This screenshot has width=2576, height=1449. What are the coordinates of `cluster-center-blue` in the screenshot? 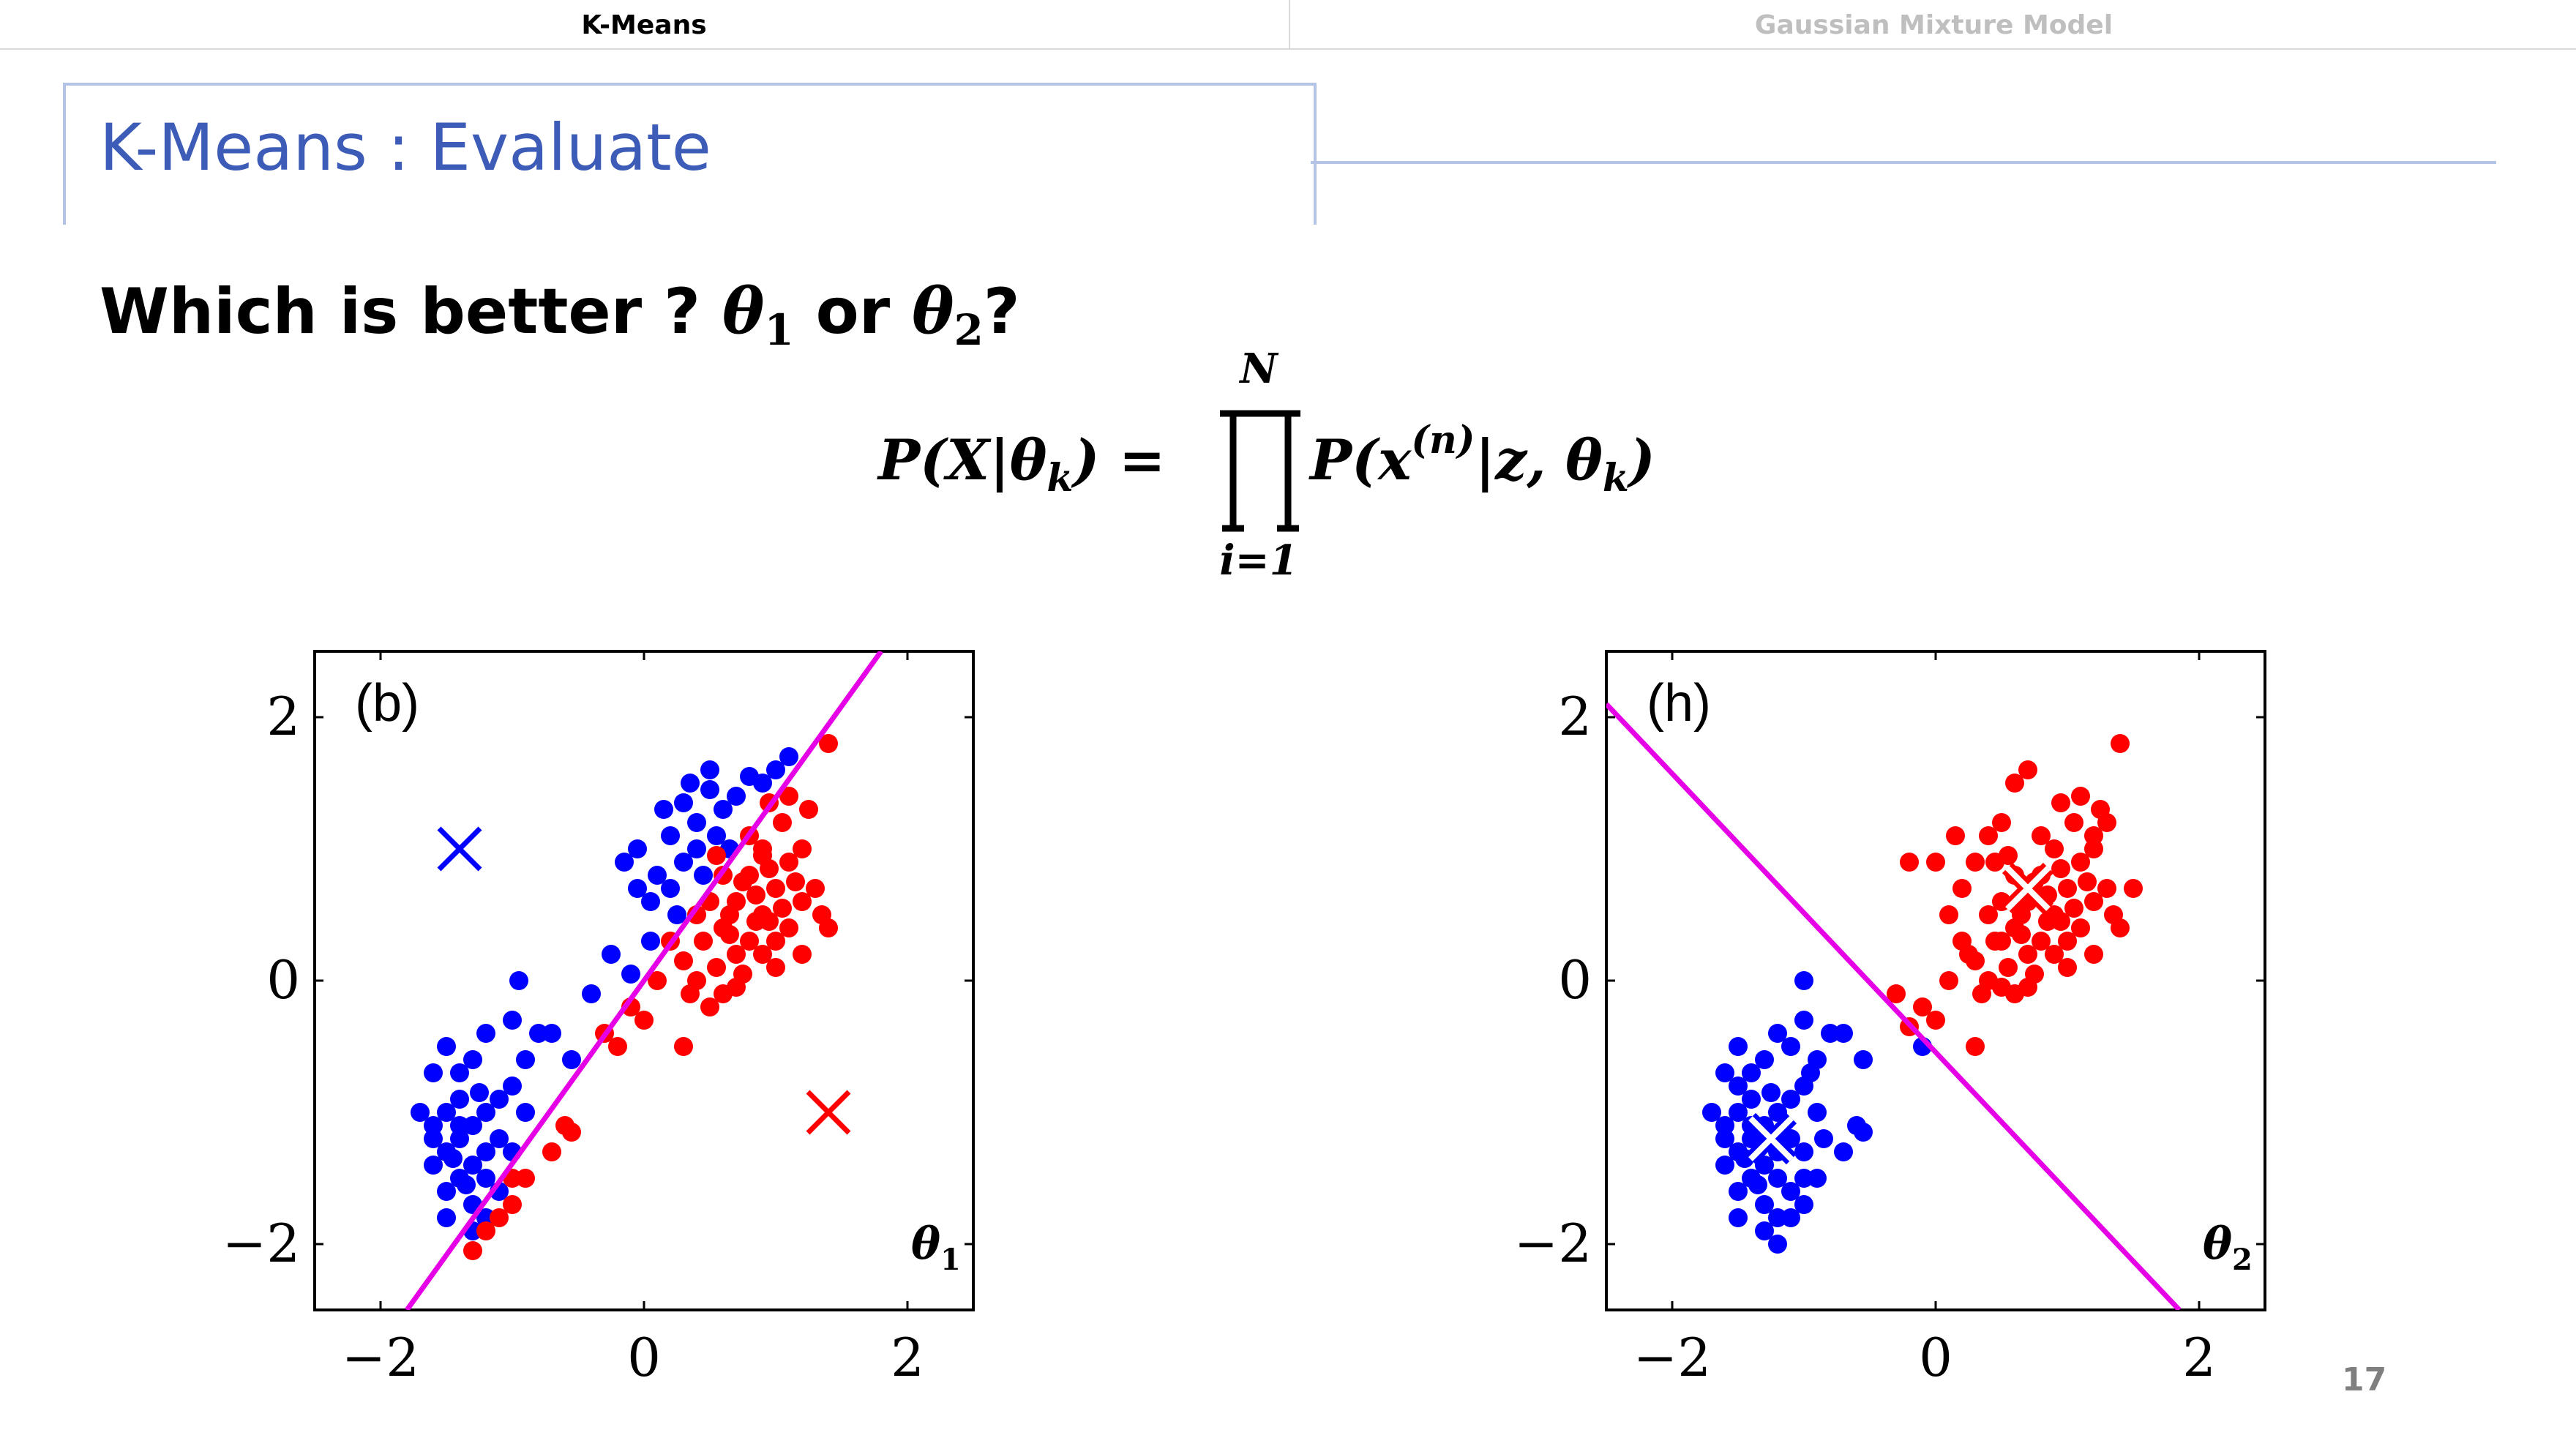 It's located at (459, 849).